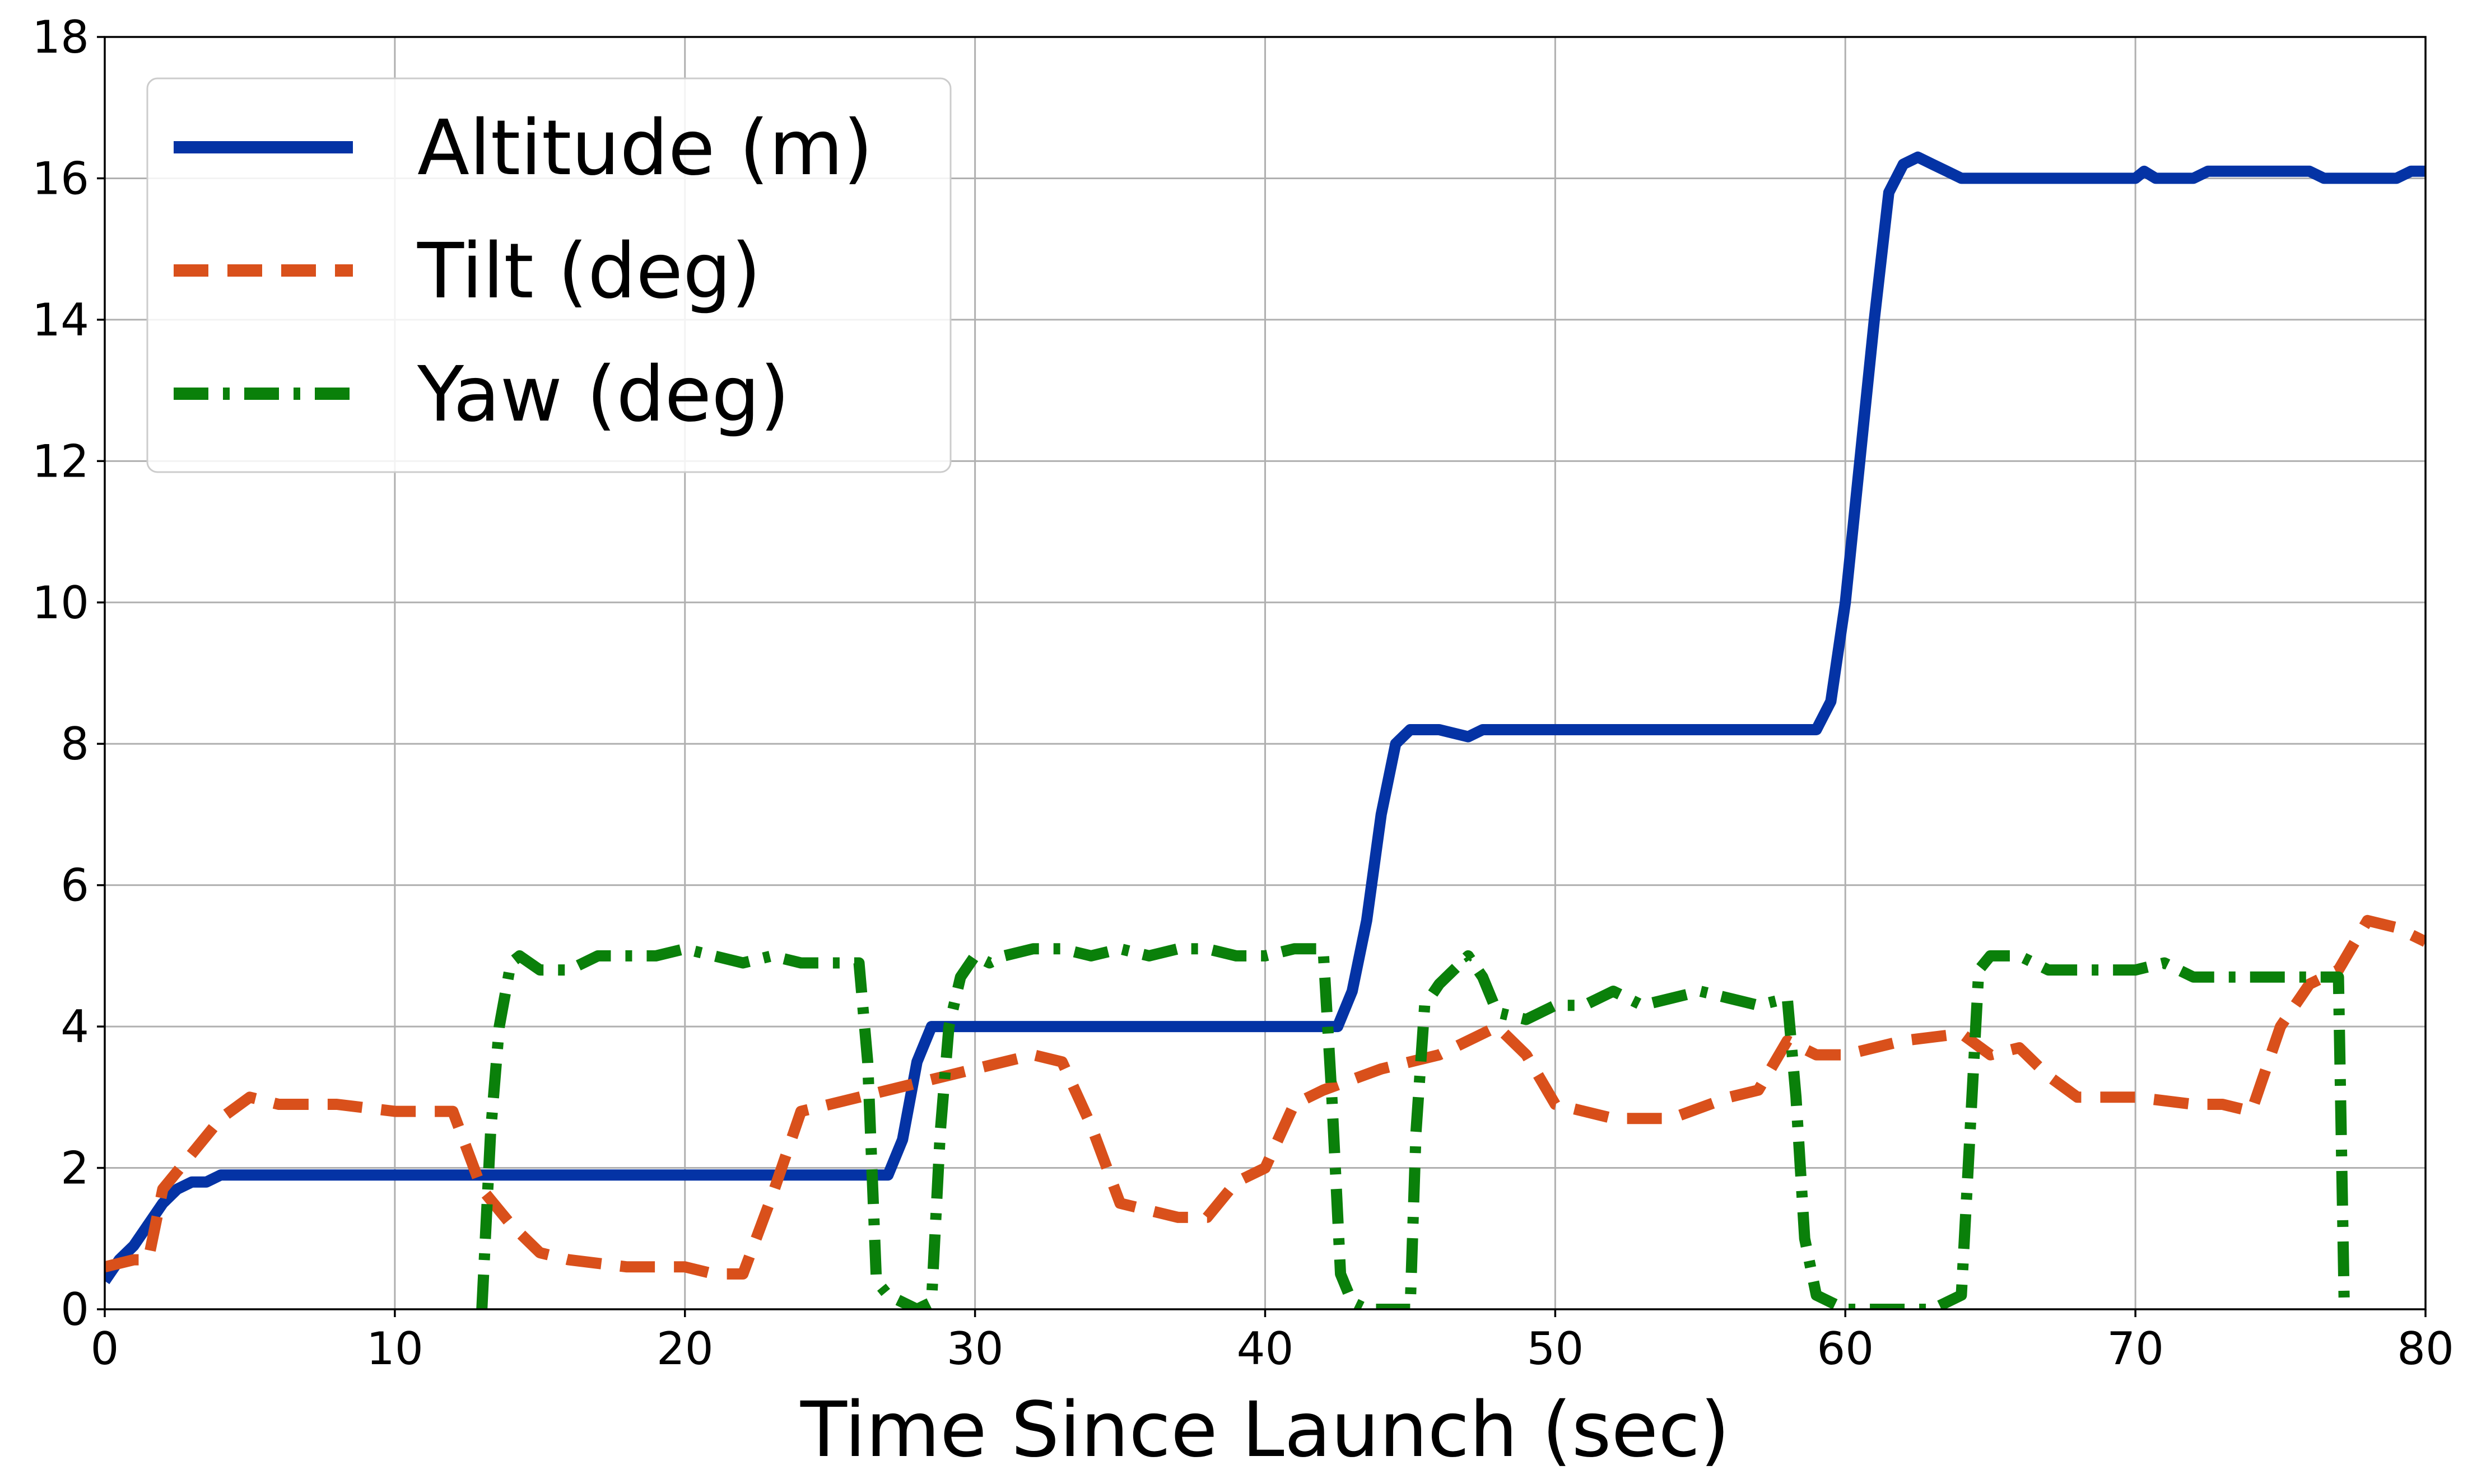 This screenshot has height=1484, width=2472. I want to click on x-tick-label: 10, so click(394, 1349).